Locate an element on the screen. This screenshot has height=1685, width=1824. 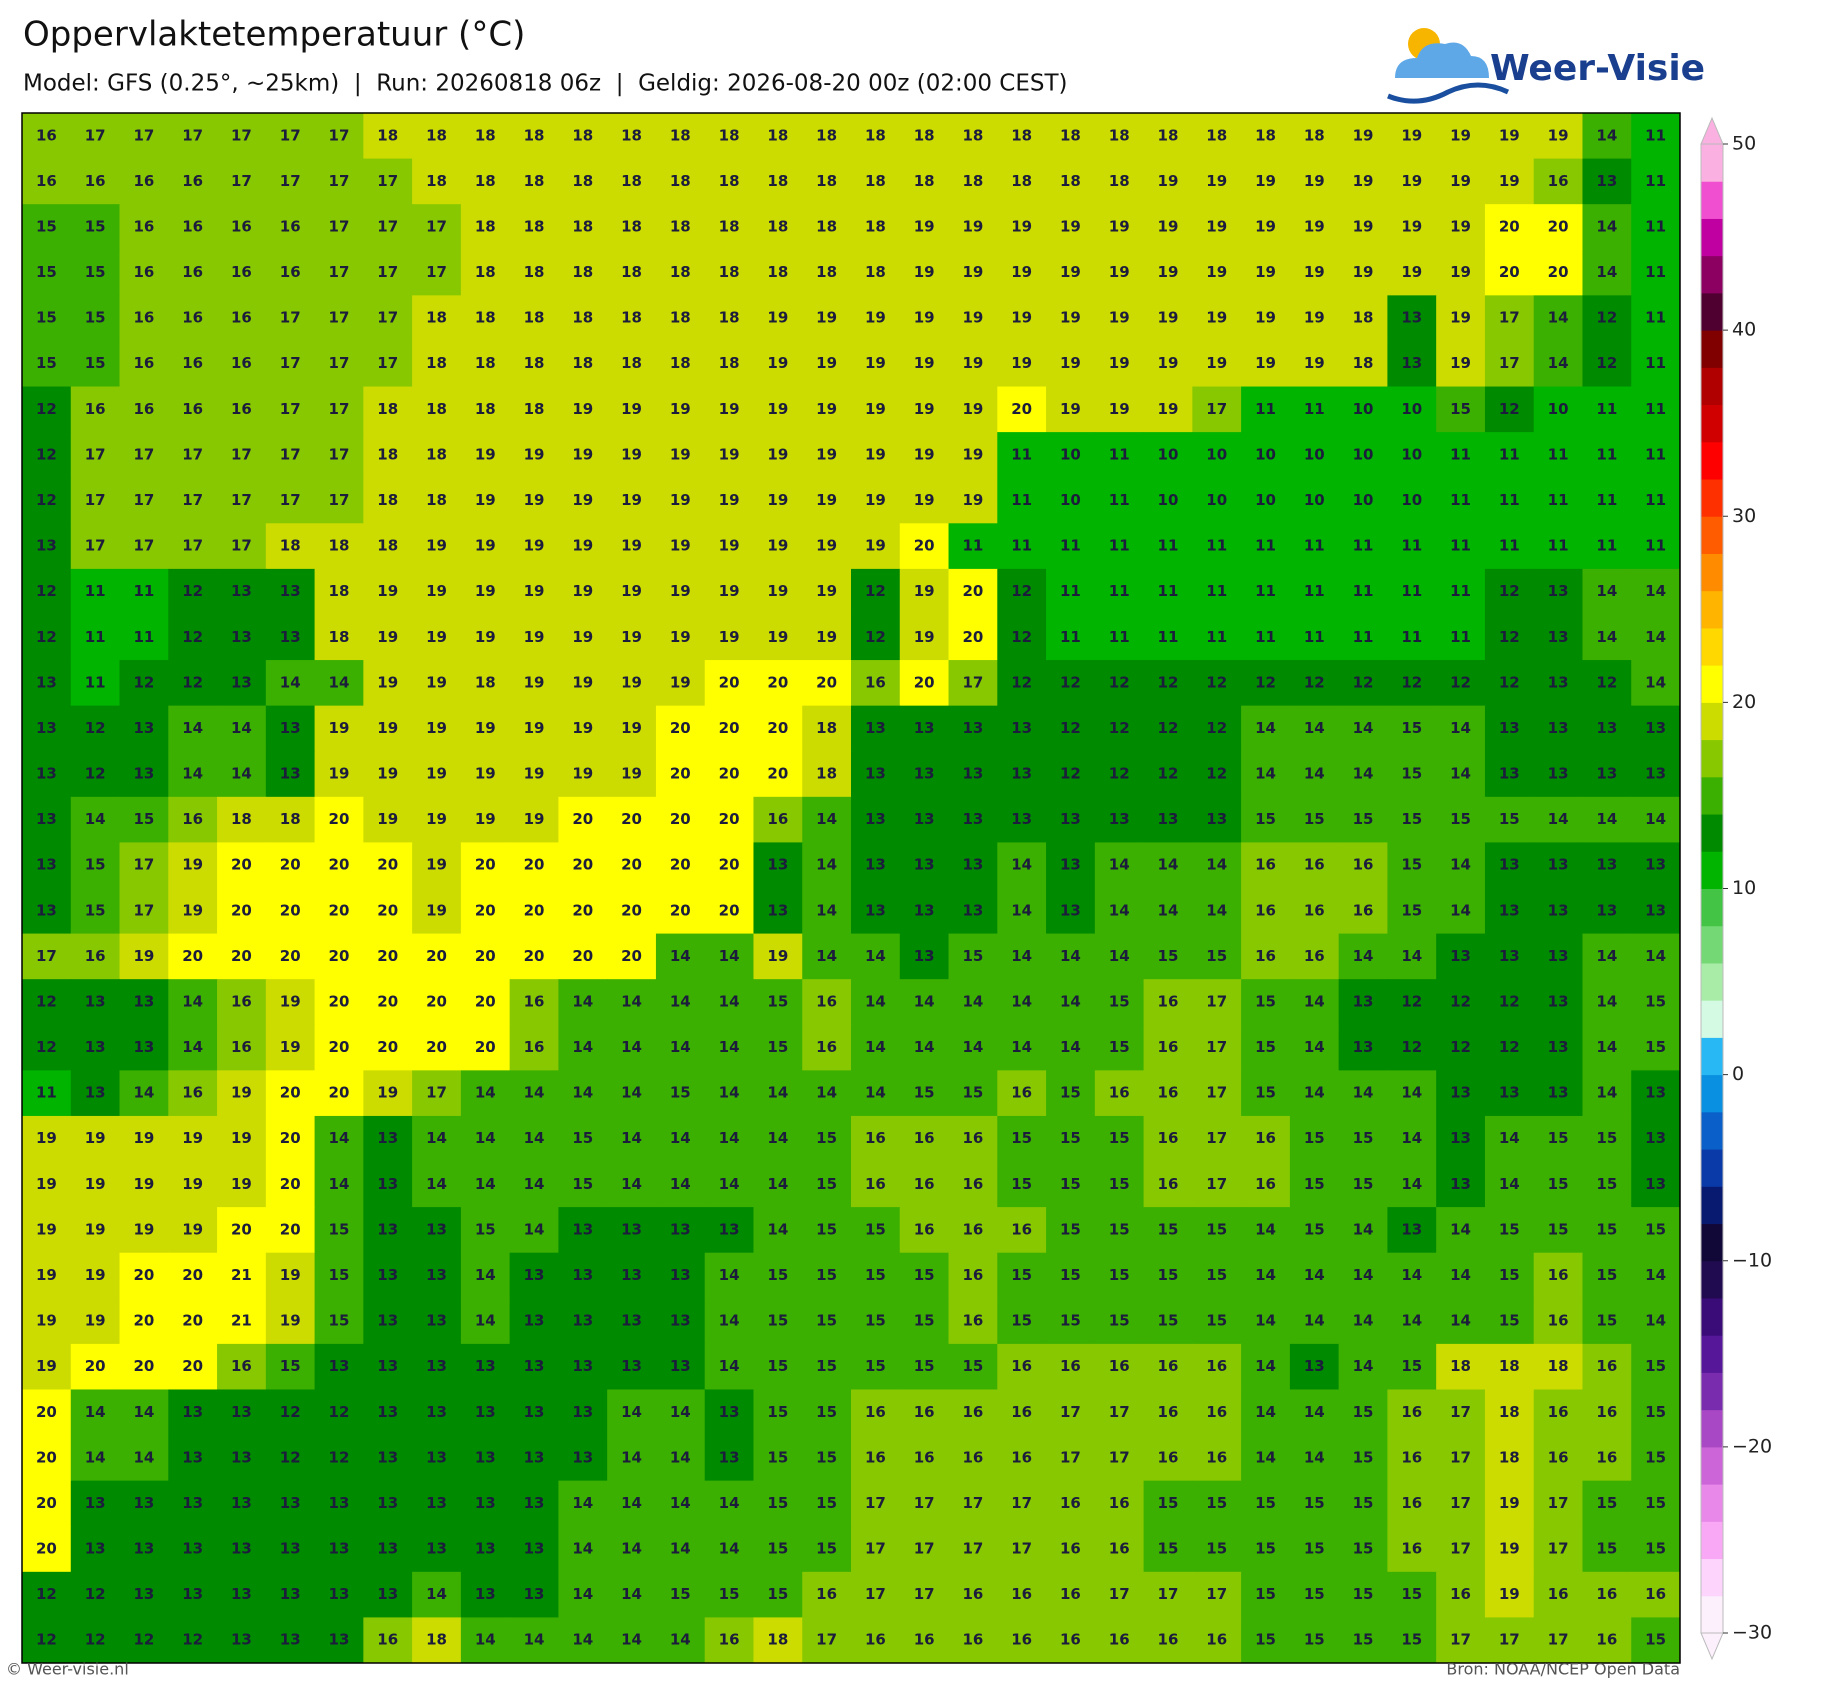
colorbar-tick-label: −20 is located at coordinates (1752, 1446).